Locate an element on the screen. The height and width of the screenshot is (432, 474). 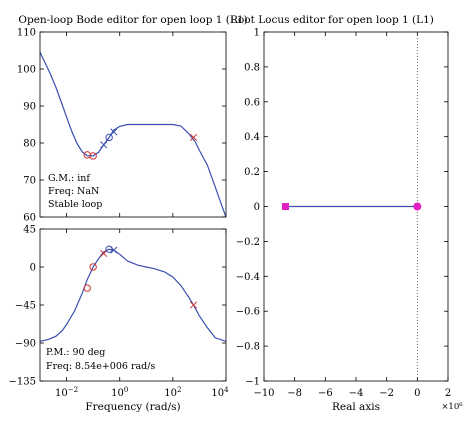
magnitude-y-tick-label: 80 is located at coordinates (29, 144).